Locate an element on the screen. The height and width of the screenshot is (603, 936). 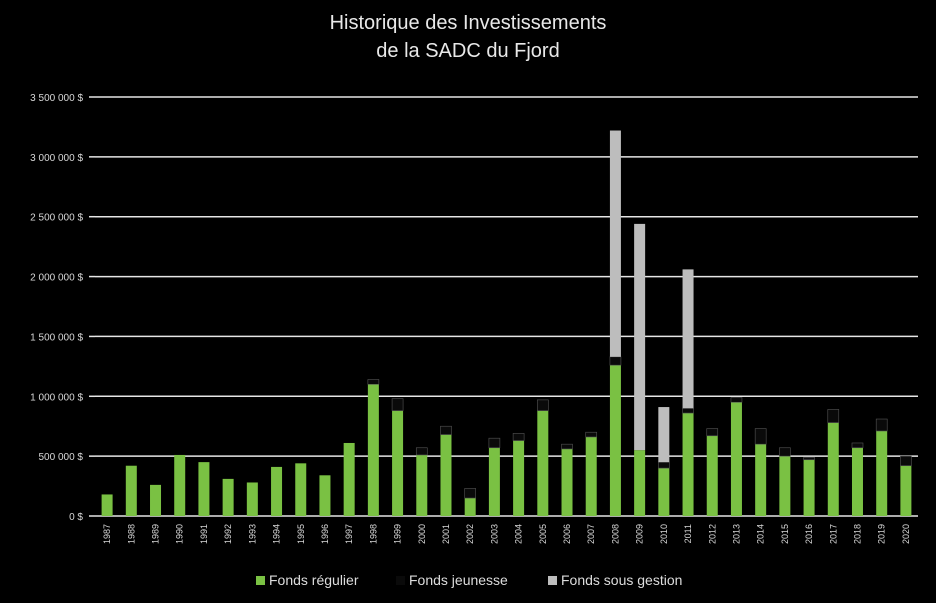
x-tick-label: 2020 is located at coordinates (906, 534).